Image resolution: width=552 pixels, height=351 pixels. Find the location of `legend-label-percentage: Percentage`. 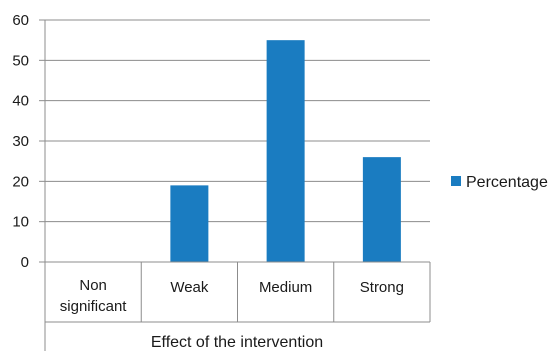

legend-label-percentage: Percentage is located at coordinates (507, 182).